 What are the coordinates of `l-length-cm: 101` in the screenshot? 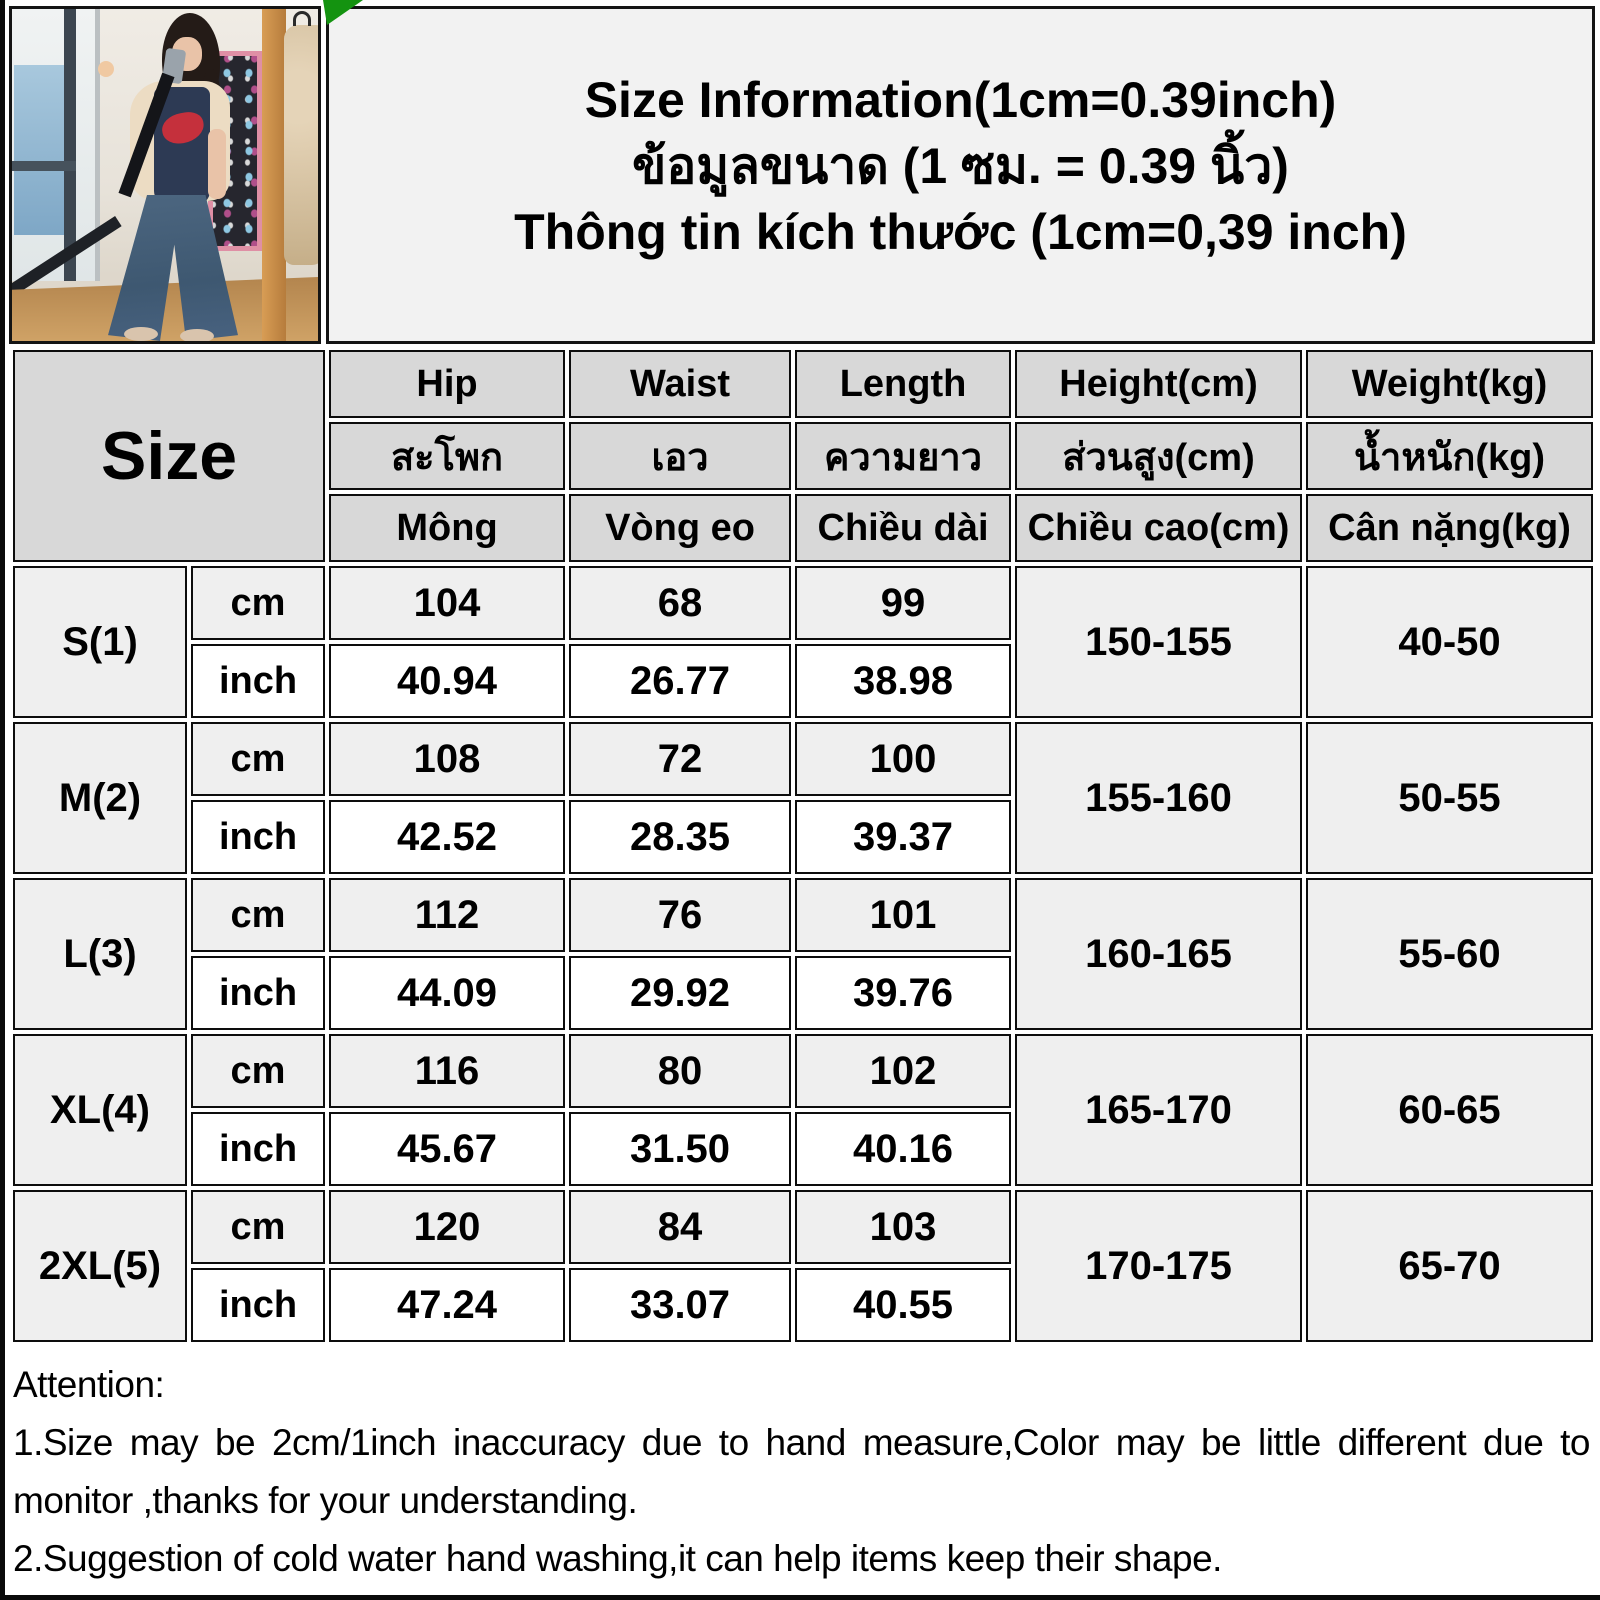 It's located at (903, 915).